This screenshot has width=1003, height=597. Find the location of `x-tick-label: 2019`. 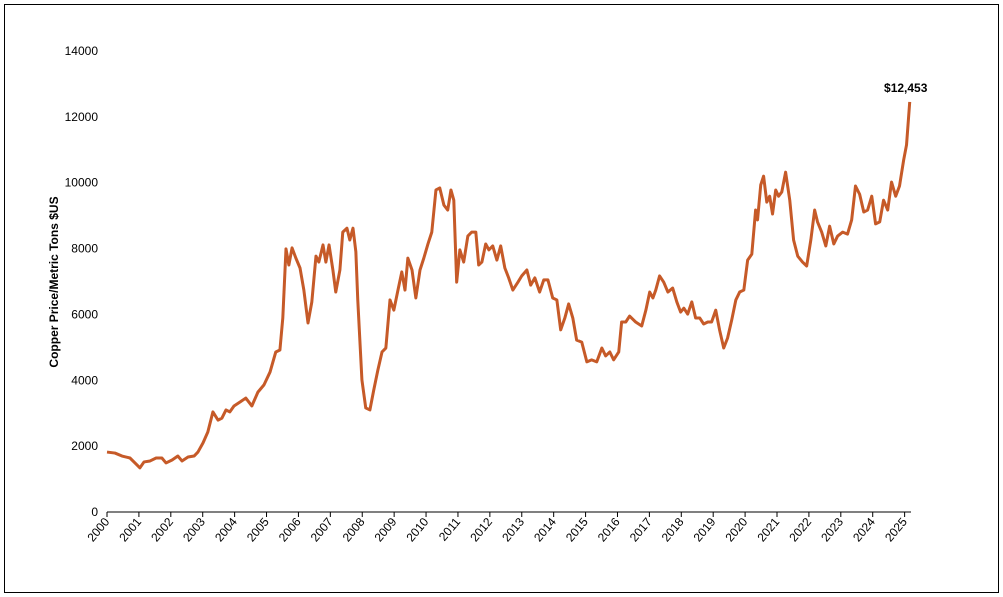

x-tick-label: 2019 is located at coordinates (705, 530).